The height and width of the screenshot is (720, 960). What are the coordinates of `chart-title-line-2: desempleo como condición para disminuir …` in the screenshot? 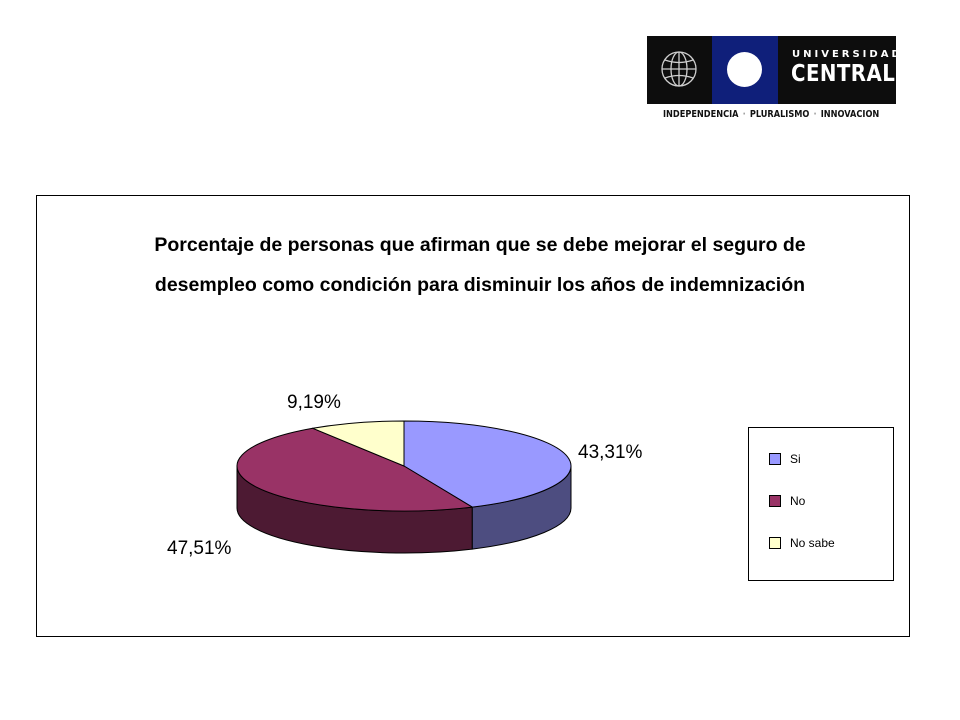 It's located at (480, 285).